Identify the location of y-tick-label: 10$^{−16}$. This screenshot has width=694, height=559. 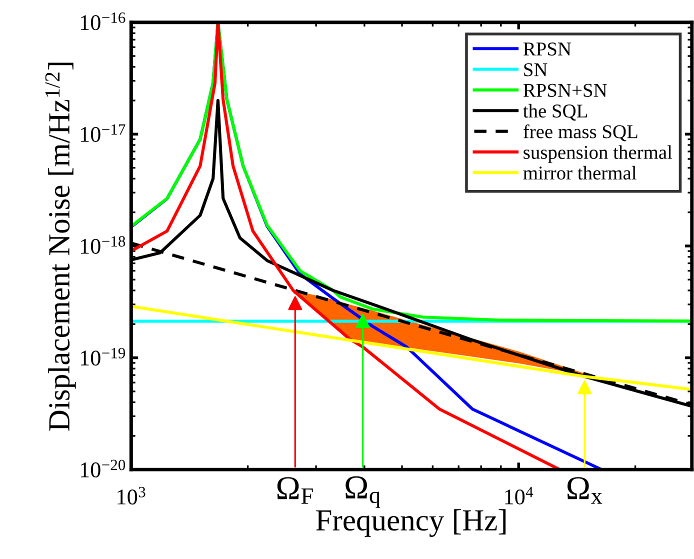
(103, 21).